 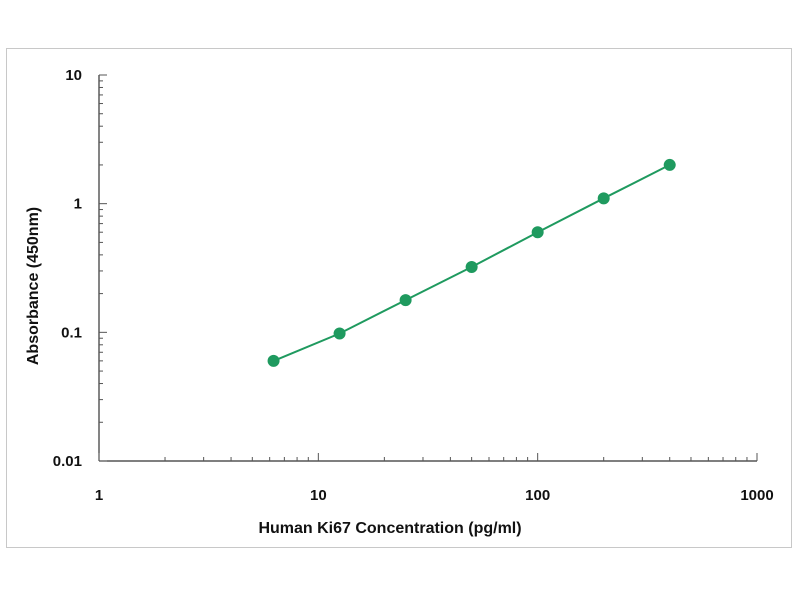 I want to click on x-tick-label: 10, so click(x=318, y=495).